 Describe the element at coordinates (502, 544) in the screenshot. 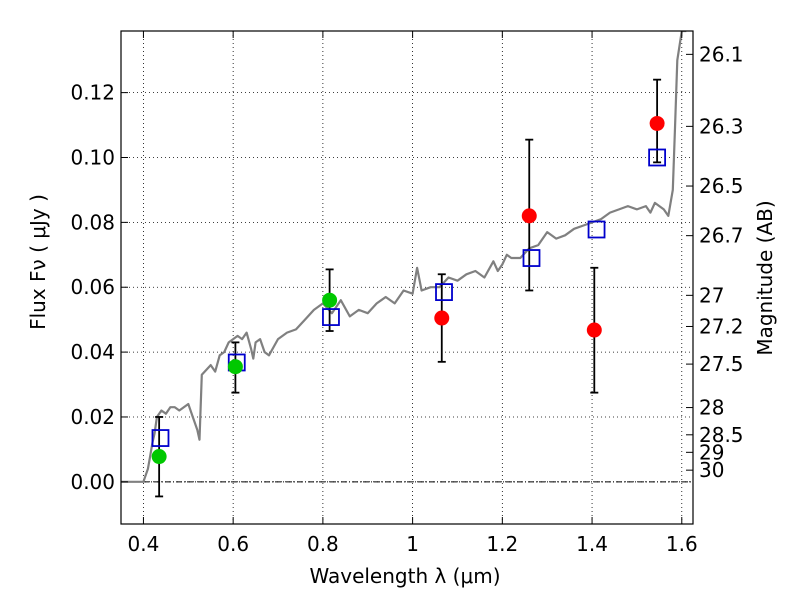

I see `x-tick-label: 1.2` at that location.